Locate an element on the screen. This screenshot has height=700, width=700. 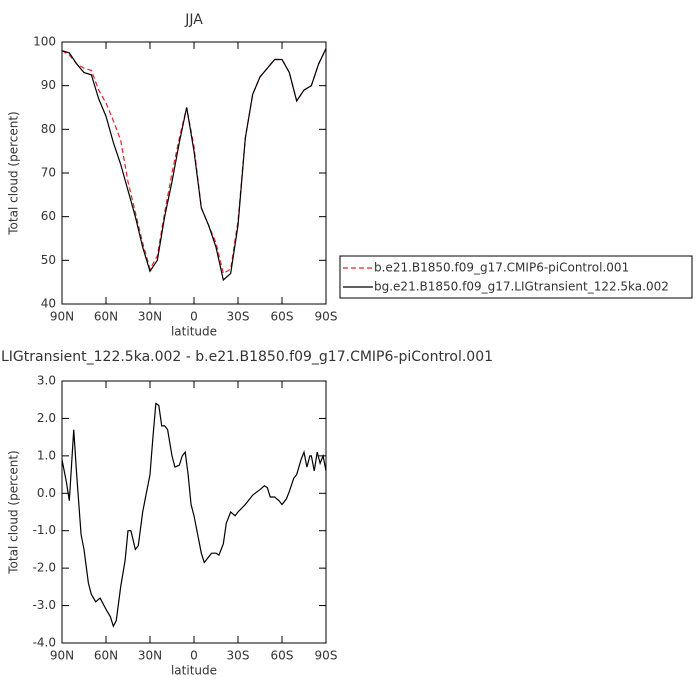
y-tick-label: 60 is located at coordinates (48, 216).